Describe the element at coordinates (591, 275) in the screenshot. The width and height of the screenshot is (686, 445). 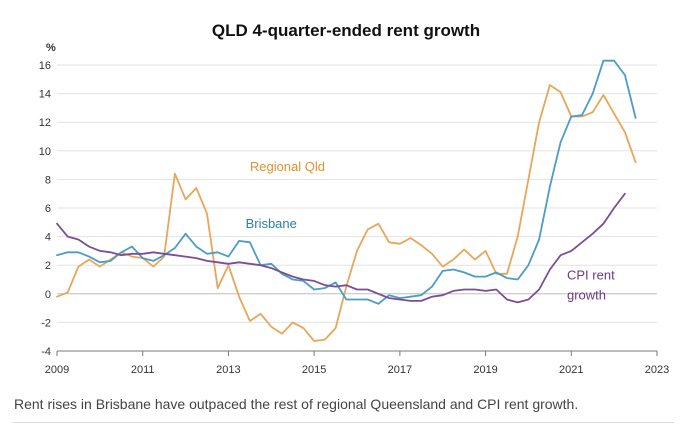
I see `series-annotation: CPI rent` at that location.